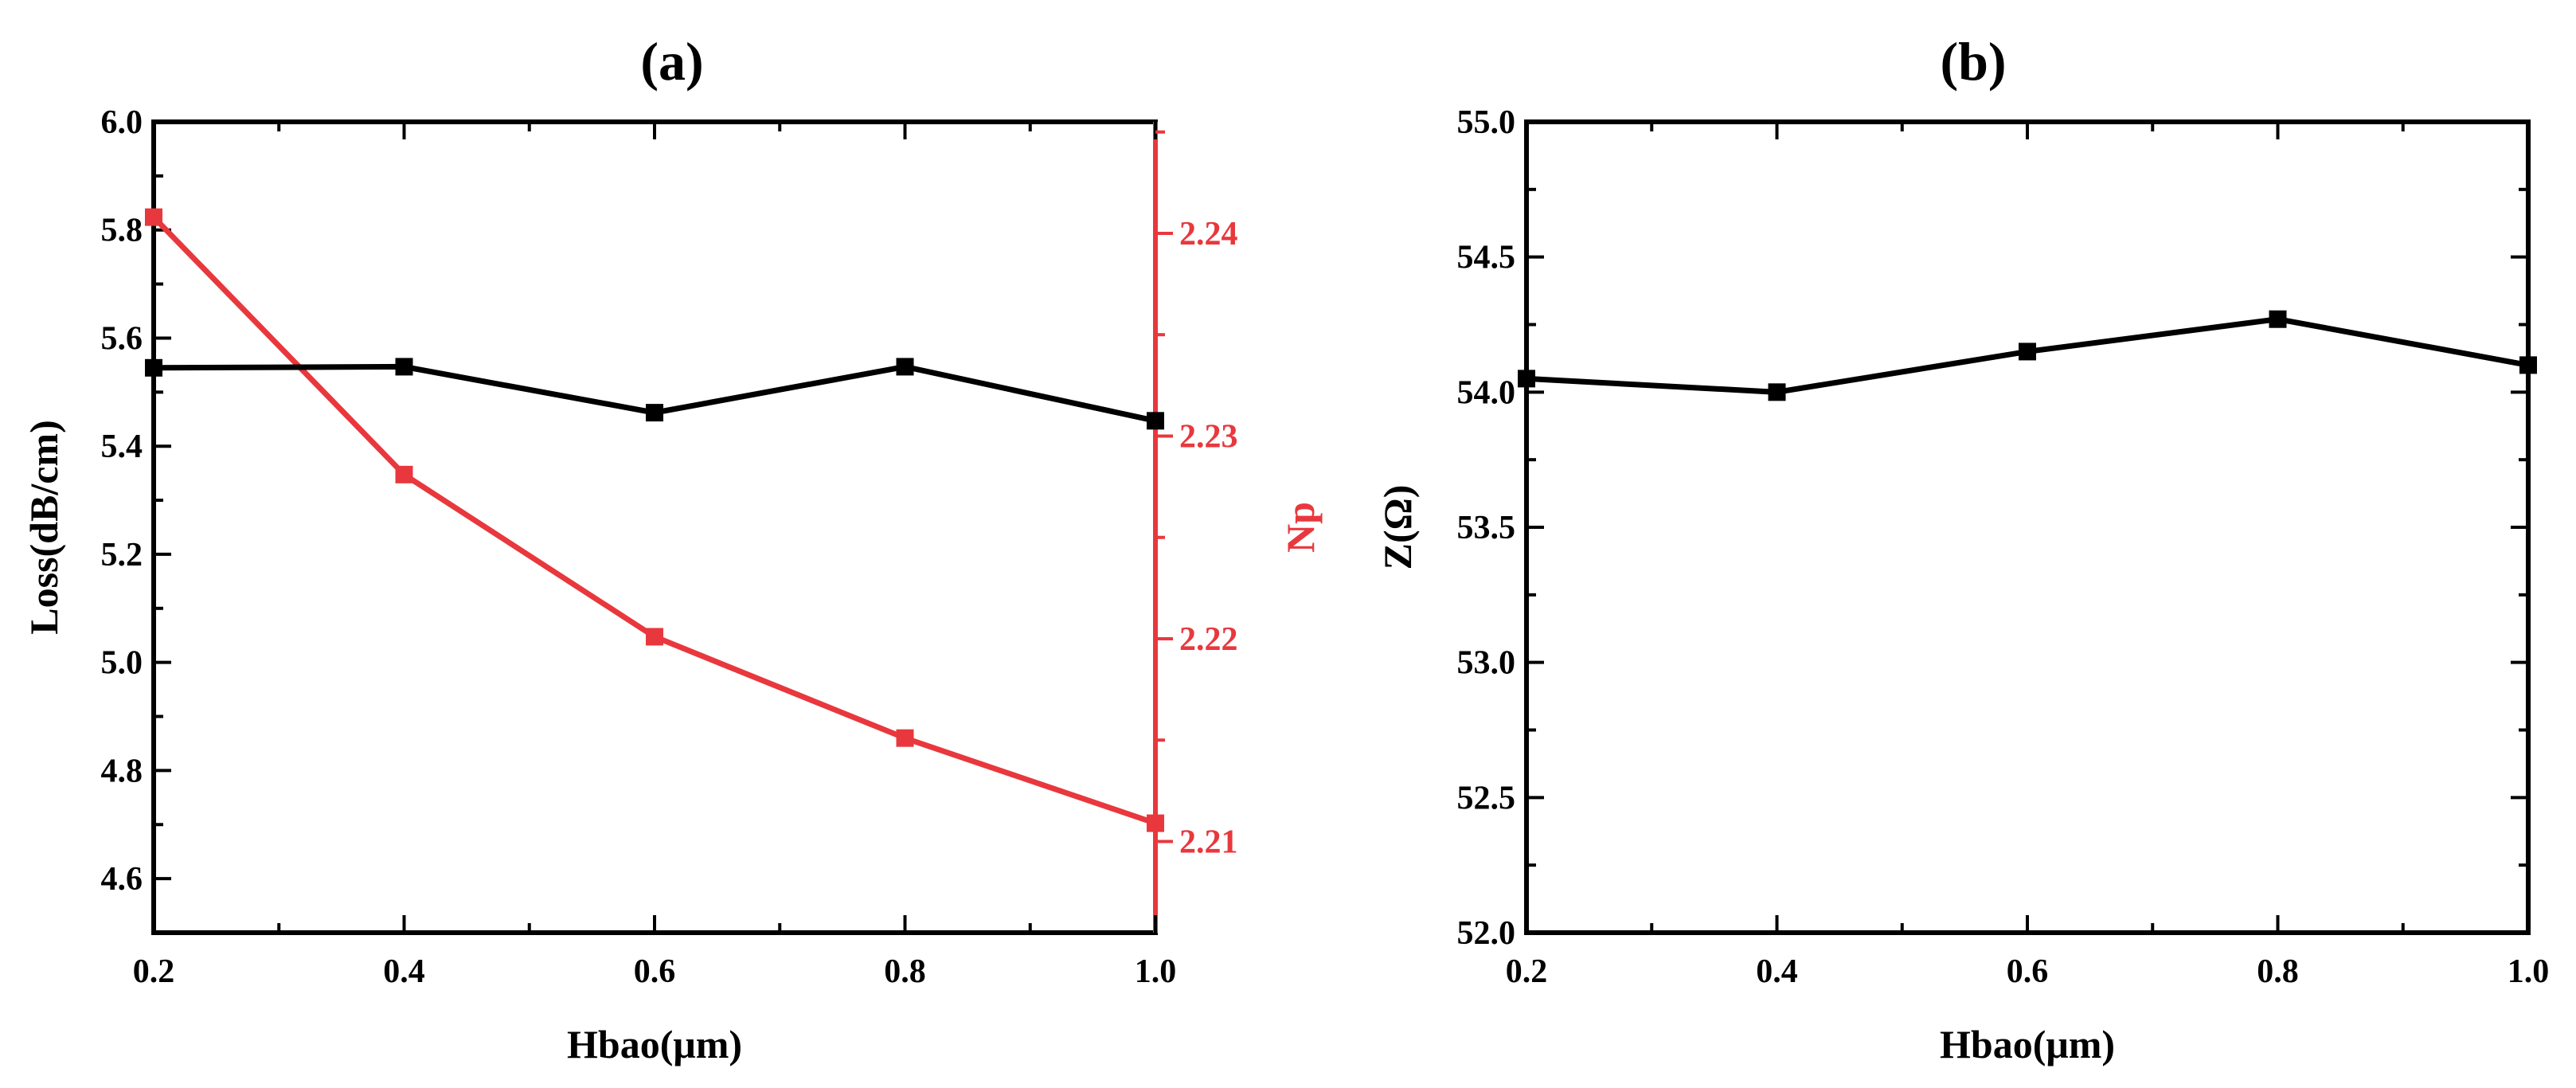 This screenshot has height=1088, width=2576. I want to click on y-tick-label: 5.0, so click(122, 663).